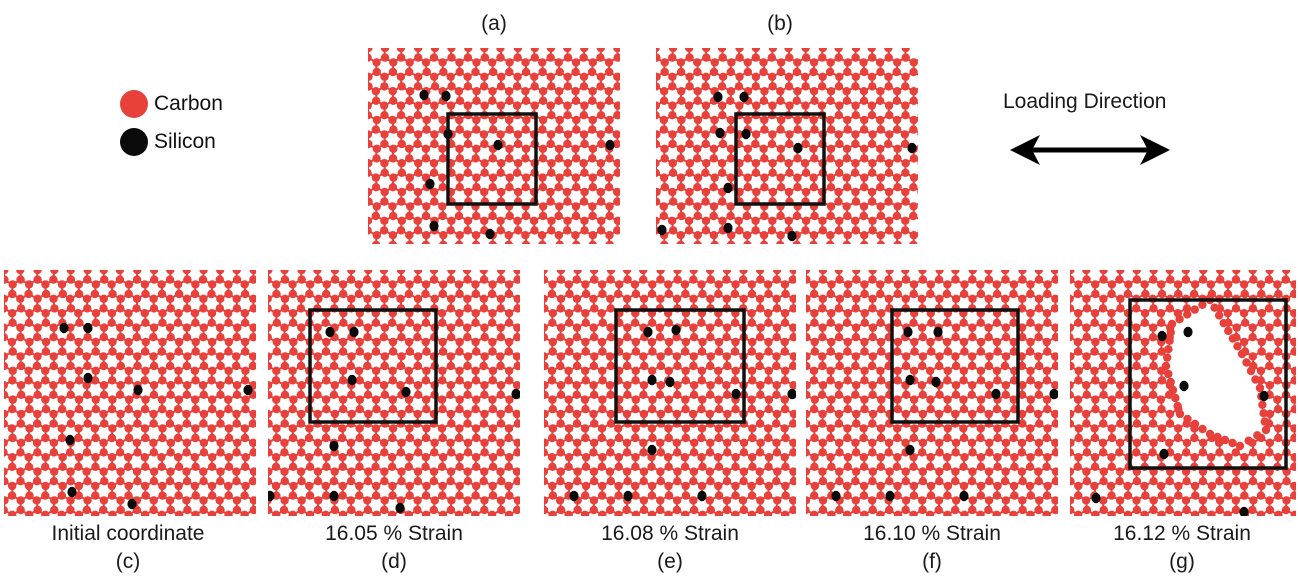  What do you see at coordinates (492, 159) in the screenshot?
I see `highlight-frame` at bounding box center [492, 159].